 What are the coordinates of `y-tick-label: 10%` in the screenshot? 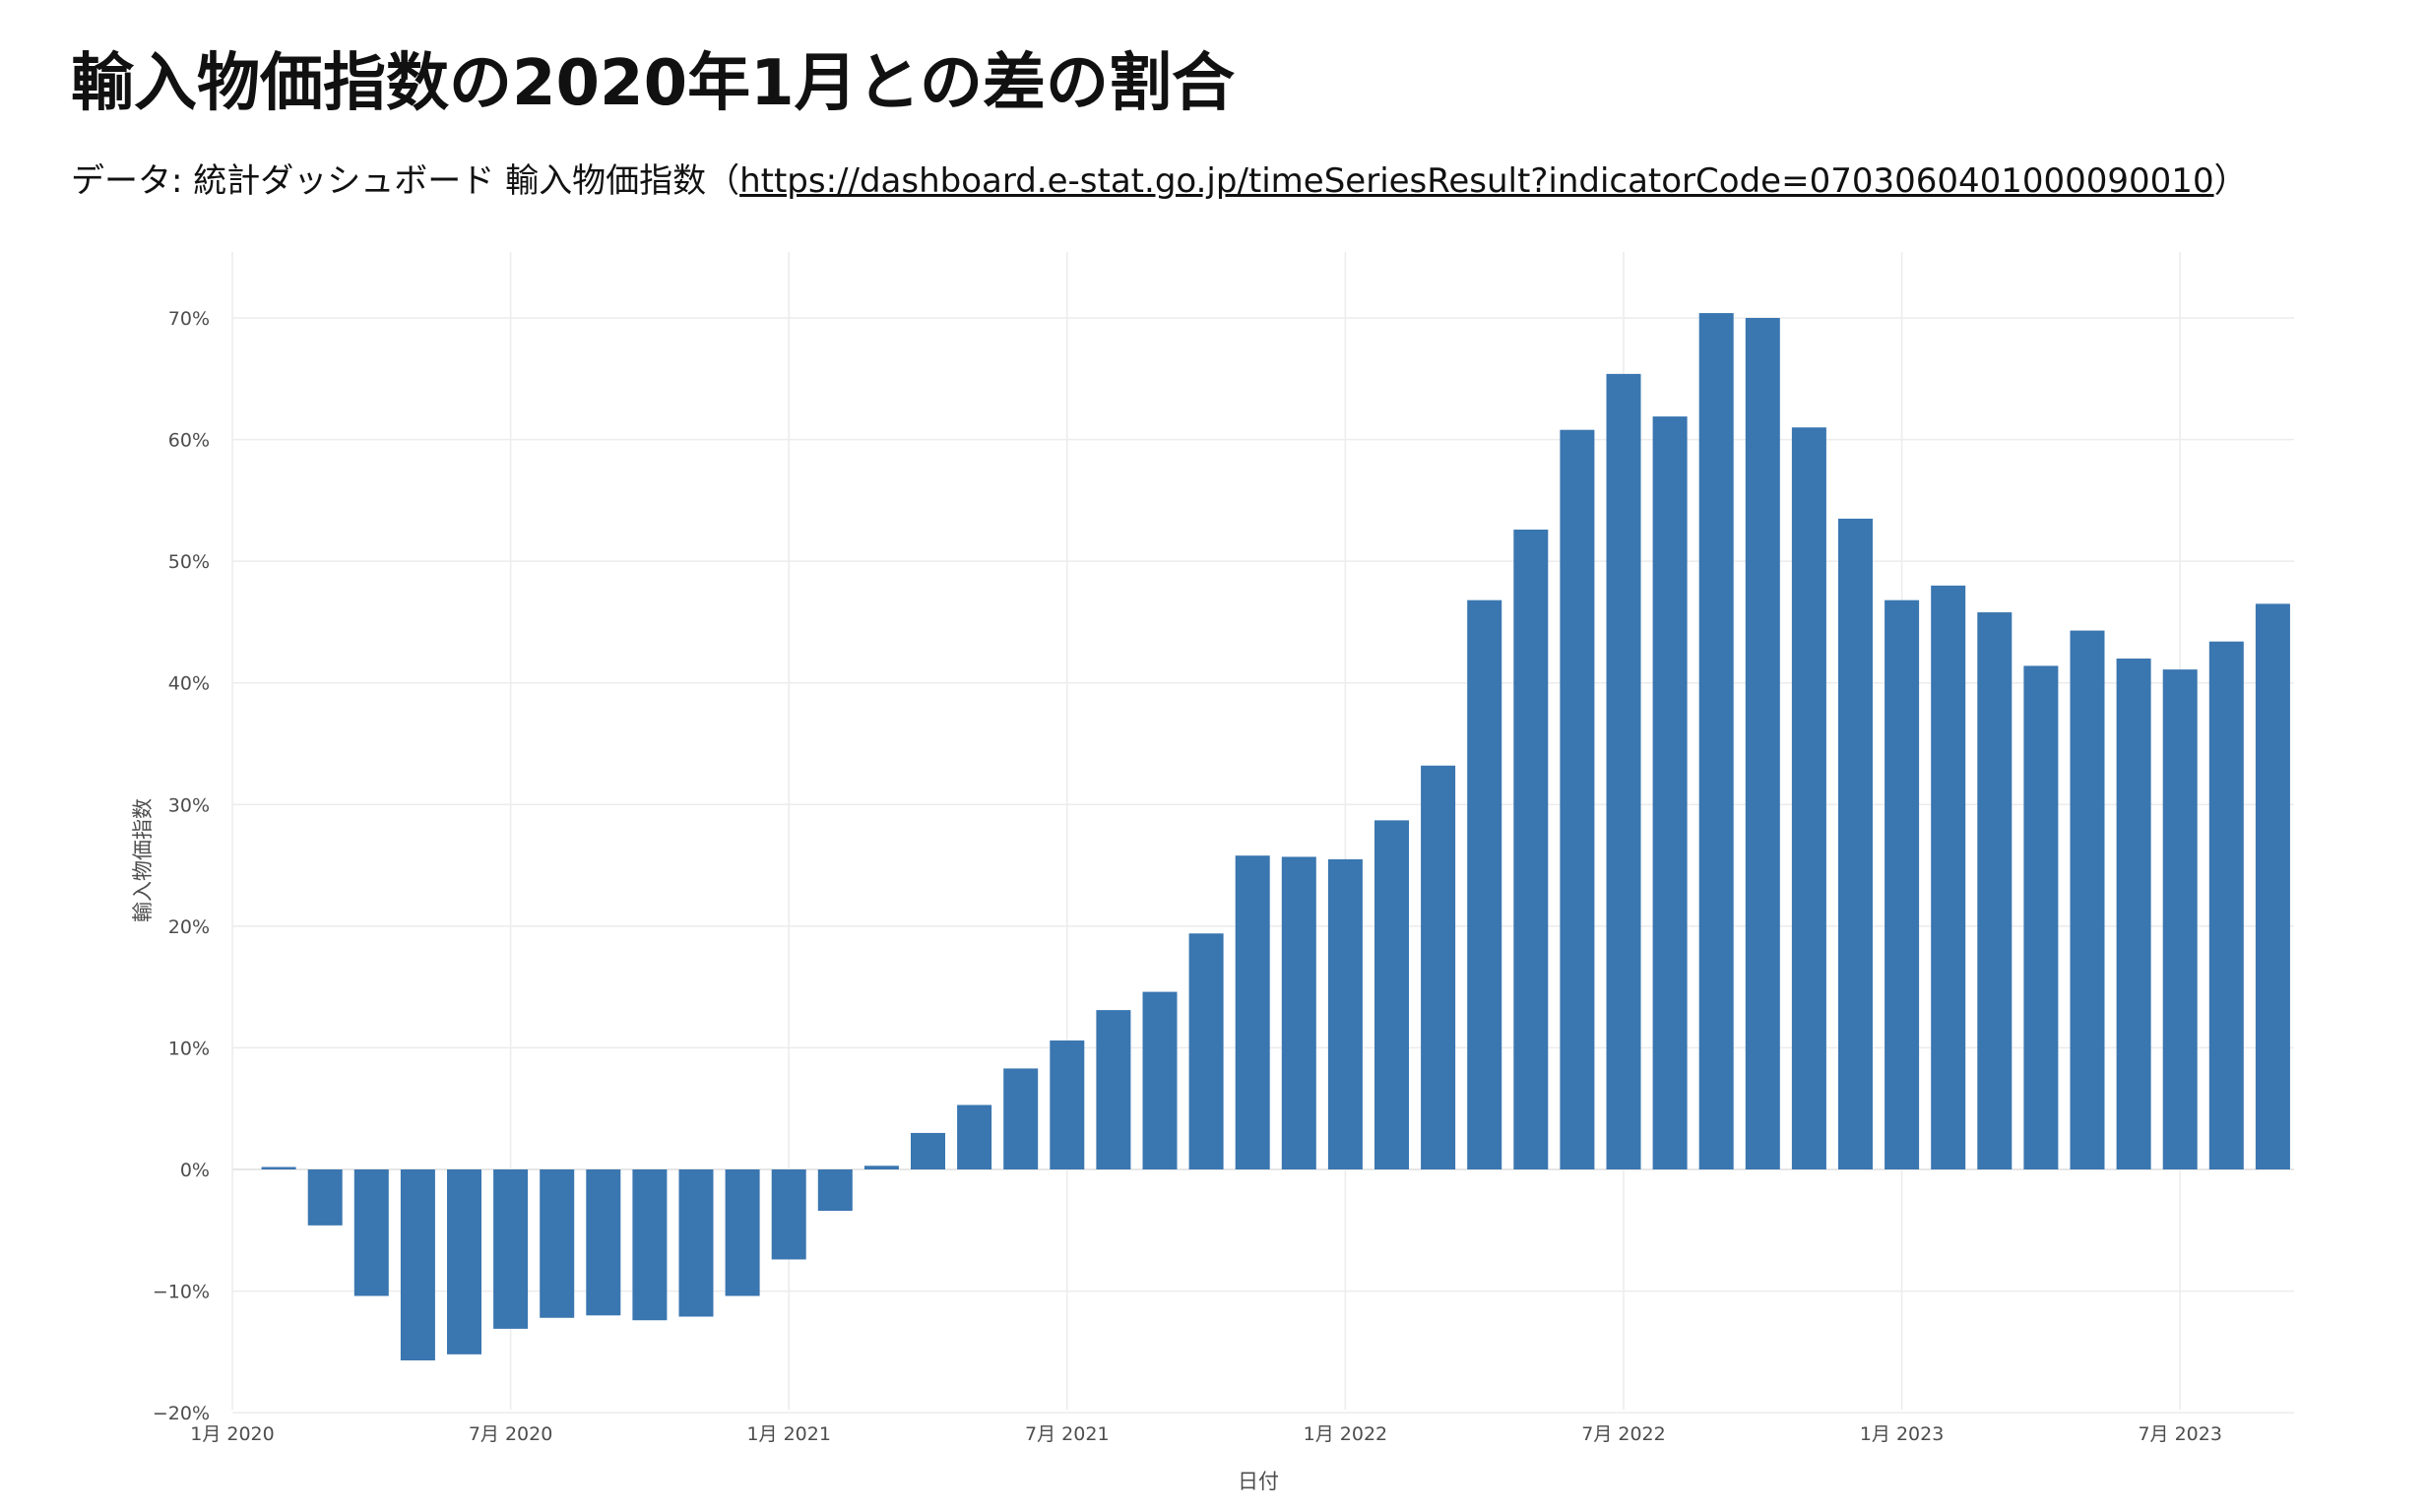 It's located at (189, 1048).